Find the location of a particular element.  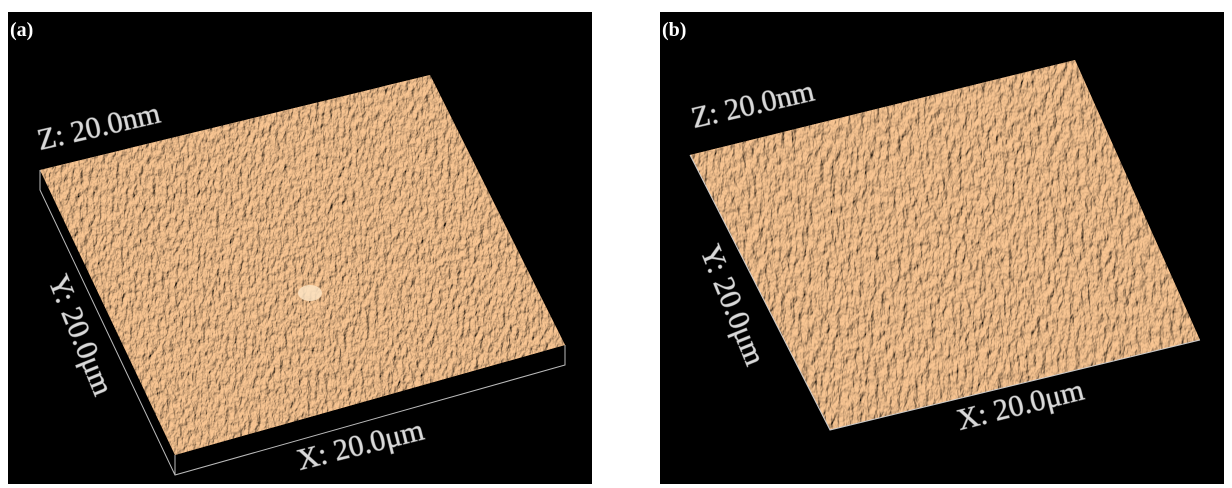

panel-label: (a) is located at coordinates (21, 30).